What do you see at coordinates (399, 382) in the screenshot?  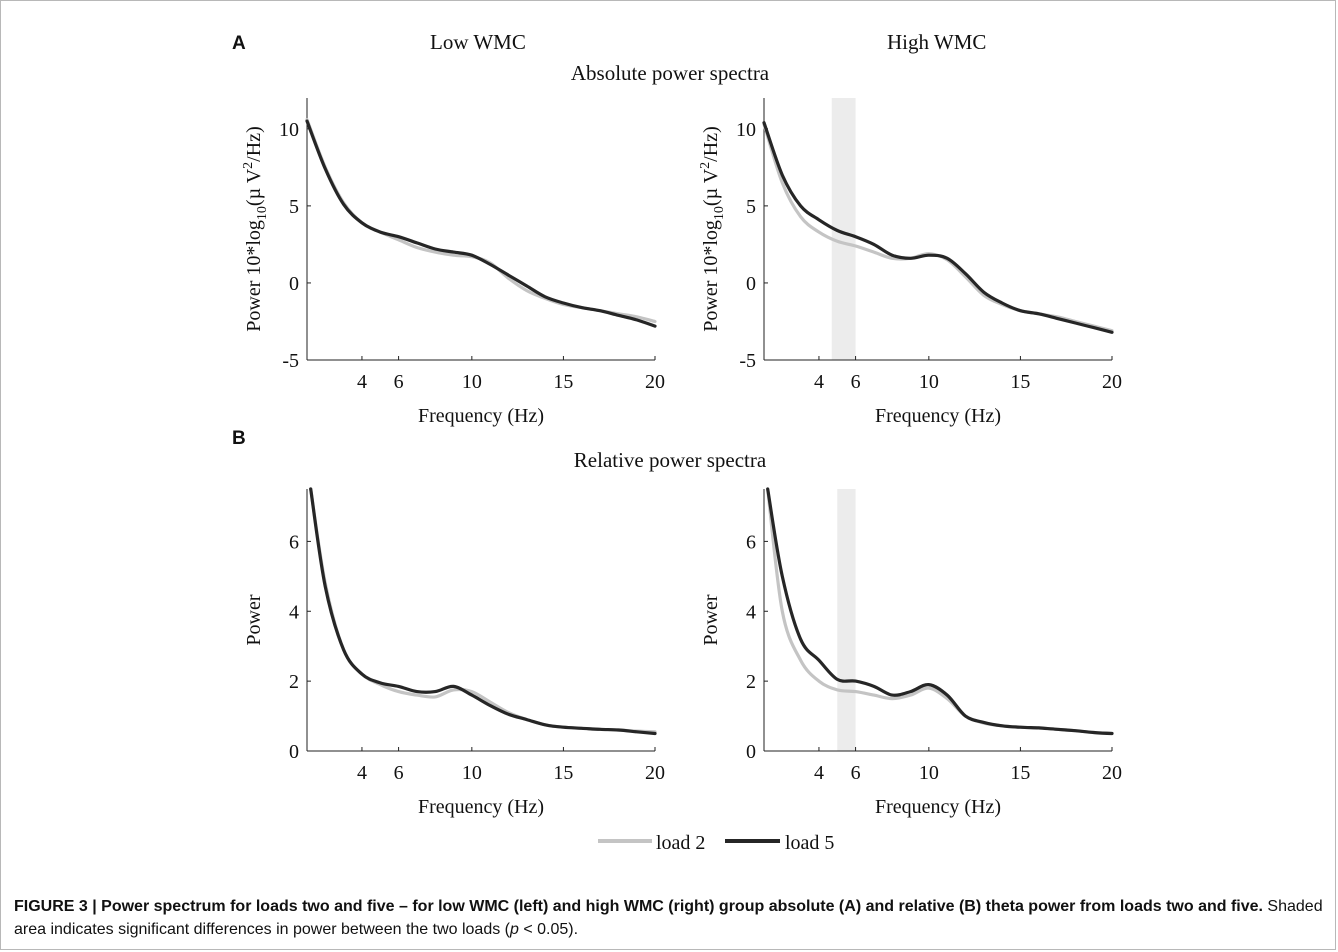 I see `panel-a-low-x-tick-label: 6` at bounding box center [399, 382].